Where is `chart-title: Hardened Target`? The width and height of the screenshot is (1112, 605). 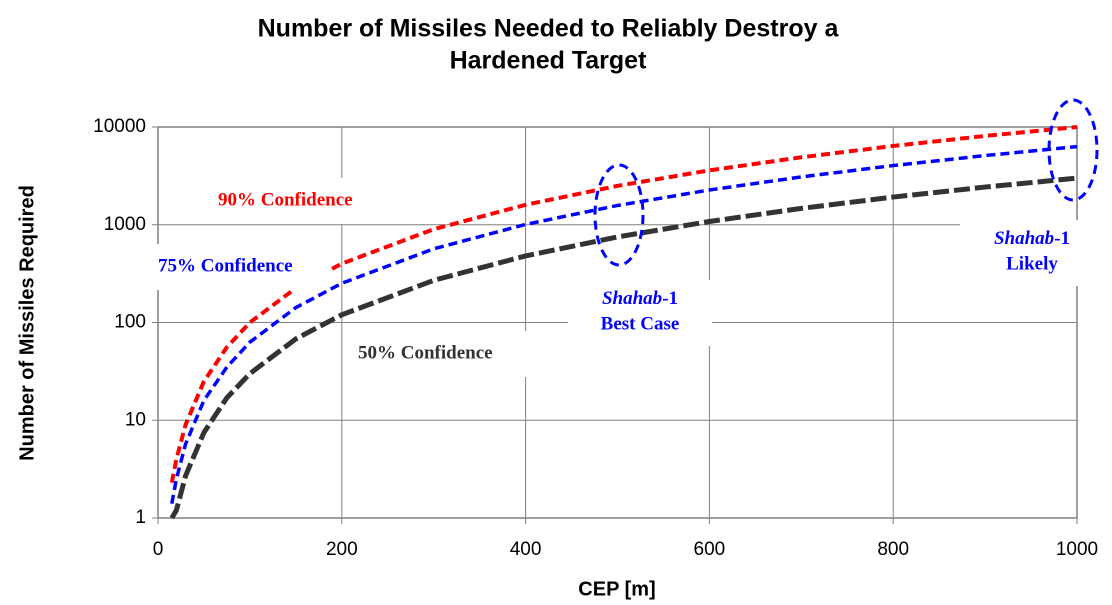
chart-title: Hardened Target is located at coordinates (548, 61).